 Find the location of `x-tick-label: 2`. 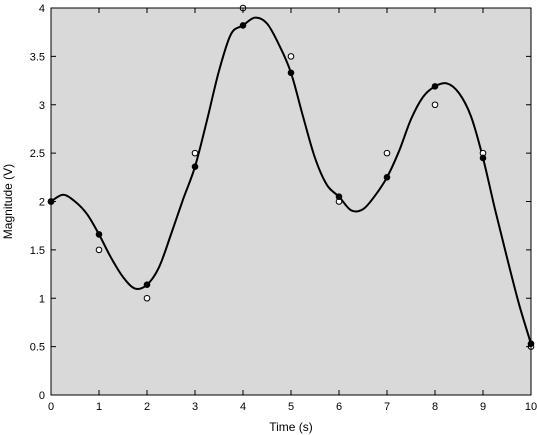

x-tick-label: 2 is located at coordinates (147, 407).